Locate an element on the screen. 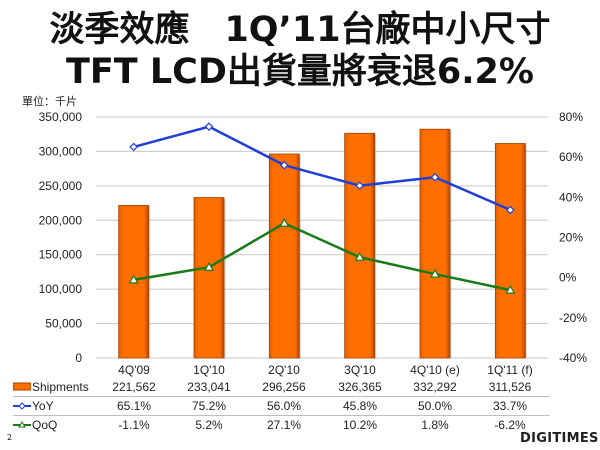  page-number: 2 is located at coordinates (10, 437).